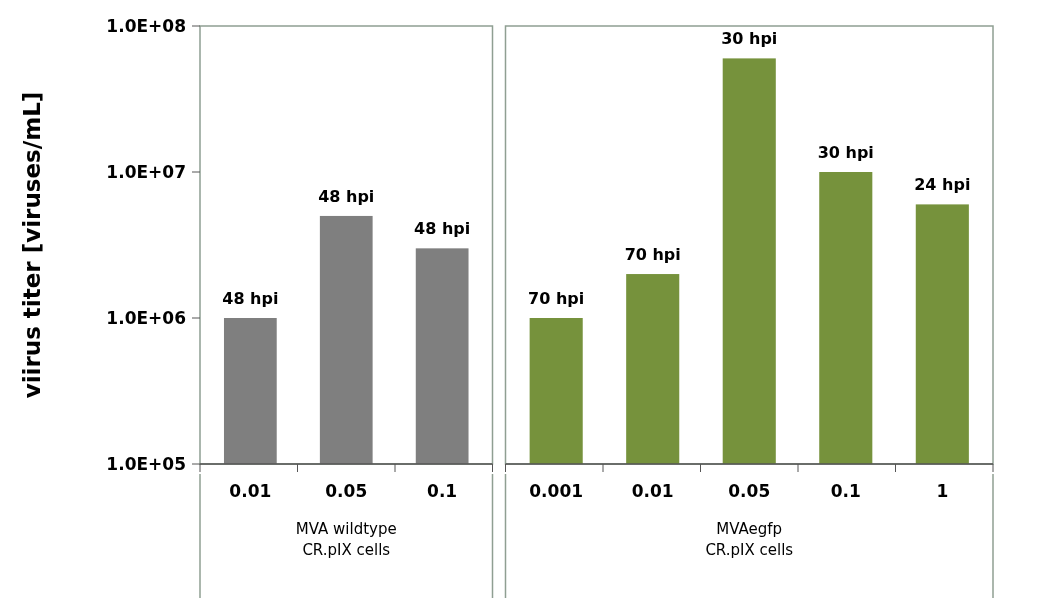  I want to click on x-axis-title: MVA wildtype CR.pIX cells, so click(346, 539).